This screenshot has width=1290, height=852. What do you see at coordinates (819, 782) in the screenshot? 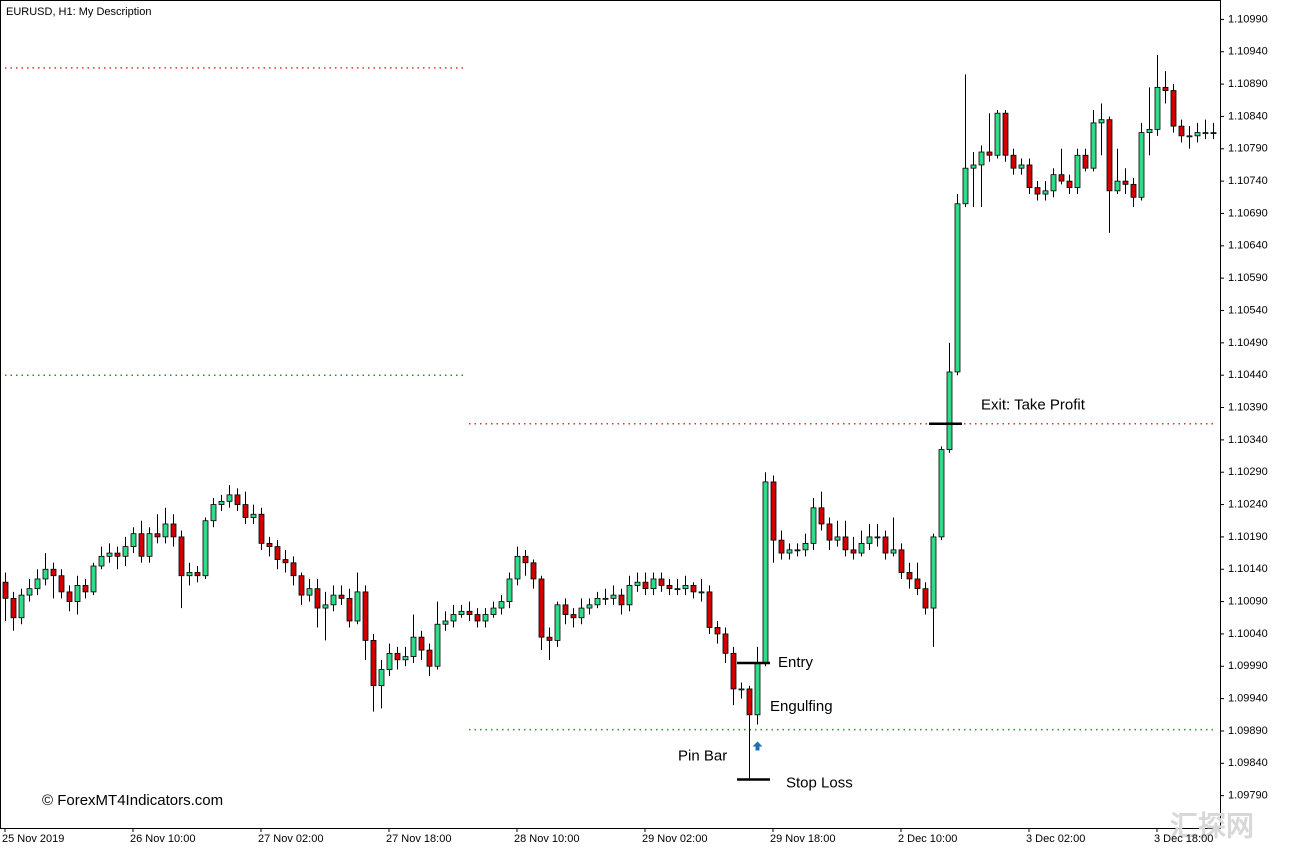
I see `stop-loss-label: Stop Loss` at bounding box center [819, 782].